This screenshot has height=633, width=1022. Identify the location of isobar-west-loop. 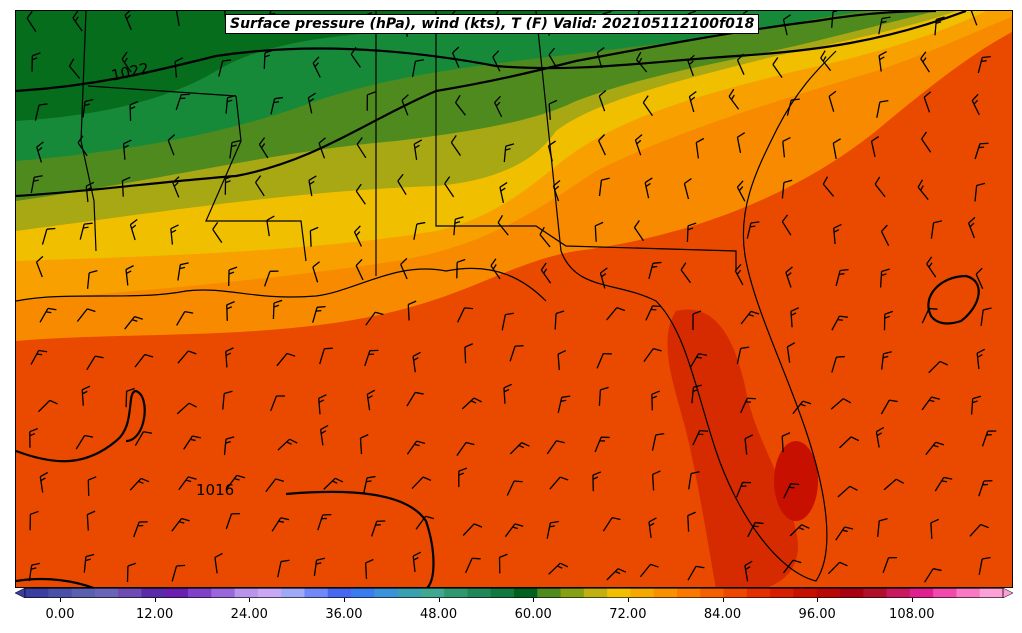
(81, 426).